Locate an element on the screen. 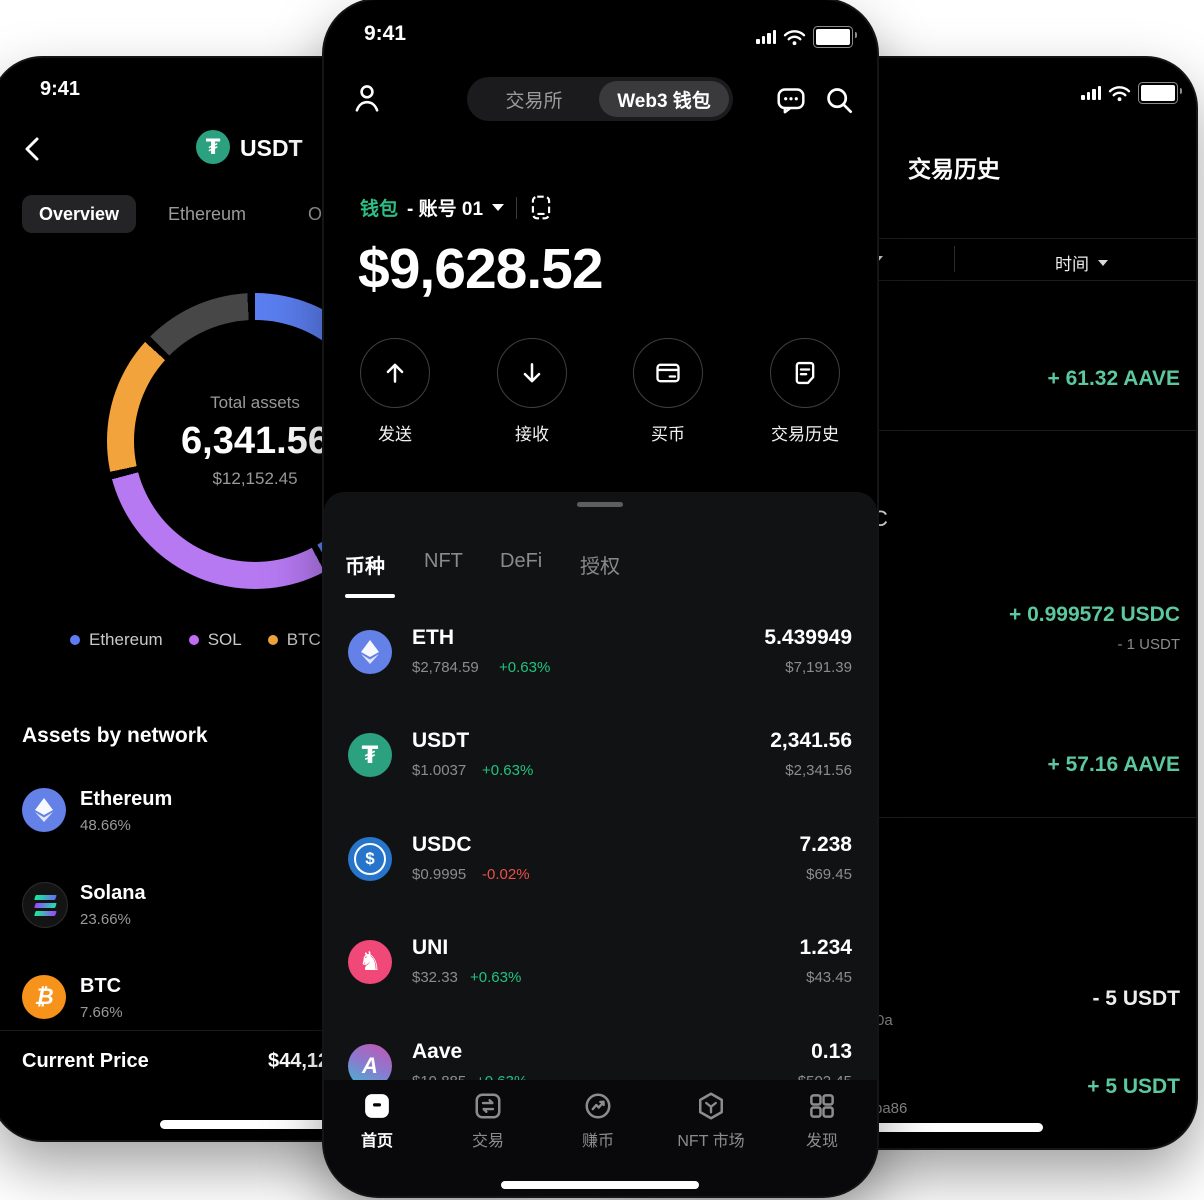 The image size is (1204, 1200). legend-label: Ethereum is located at coordinates (126, 639).